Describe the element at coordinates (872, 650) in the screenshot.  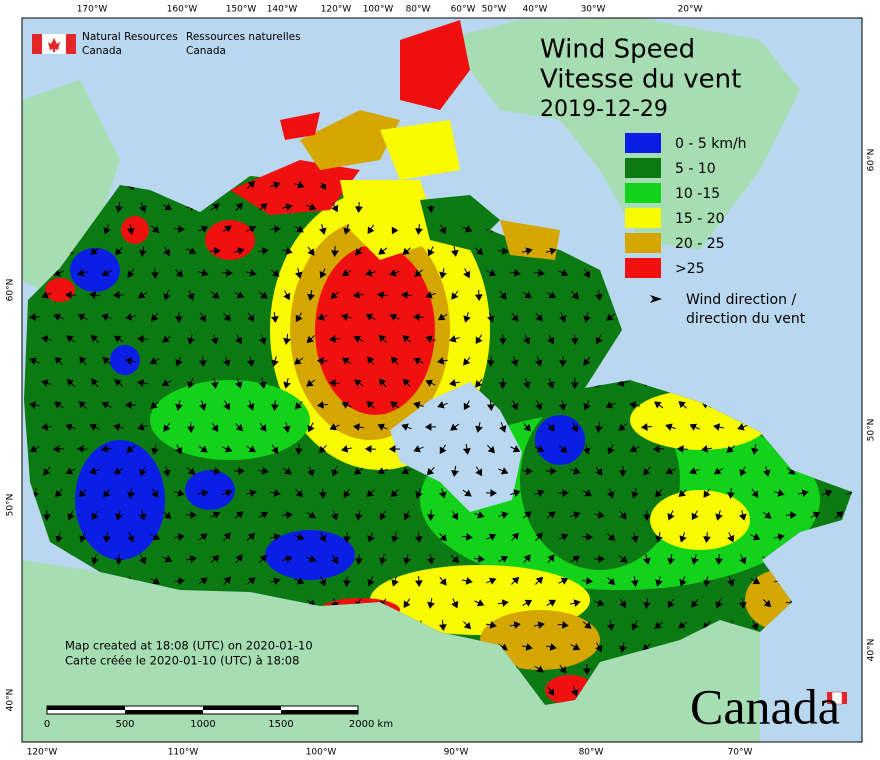
I see `latitude-label: 40°N` at that location.